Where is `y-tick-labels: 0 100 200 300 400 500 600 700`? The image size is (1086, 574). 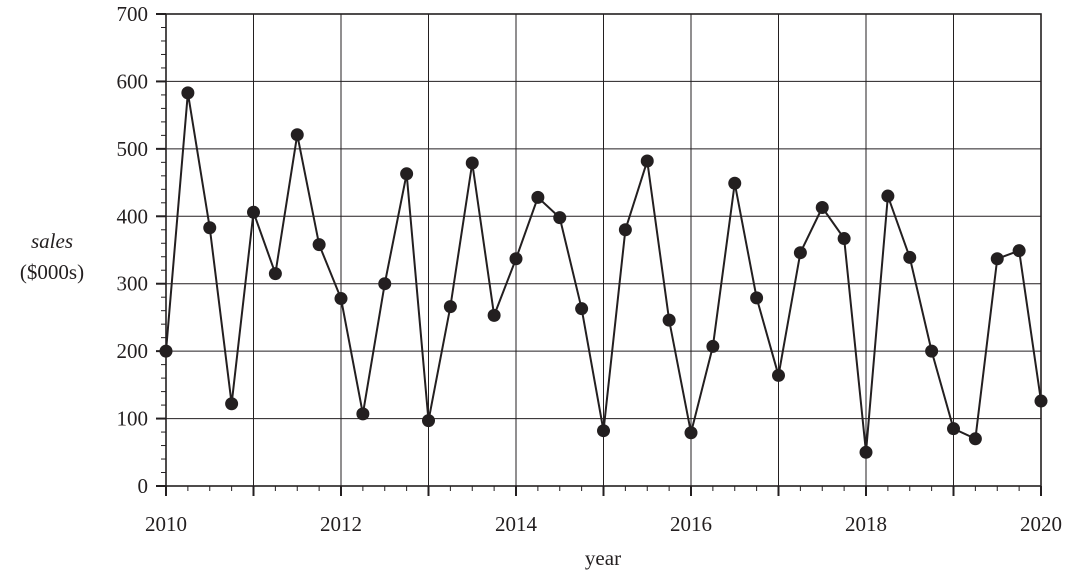 y-tick-labels: 0 100 200 300 400 500 600 700 is located at coordinates (133, 250).